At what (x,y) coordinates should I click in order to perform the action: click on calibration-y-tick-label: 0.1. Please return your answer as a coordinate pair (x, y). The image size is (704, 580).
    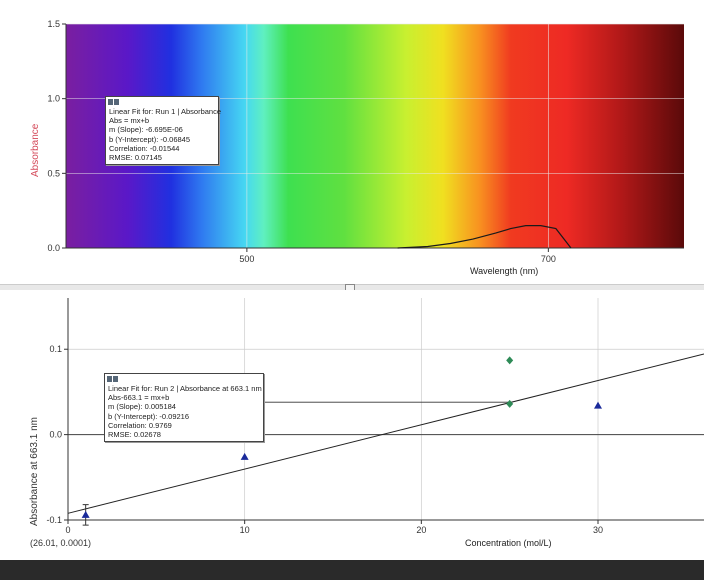
    Looking at the image, I should click on (55, 349).